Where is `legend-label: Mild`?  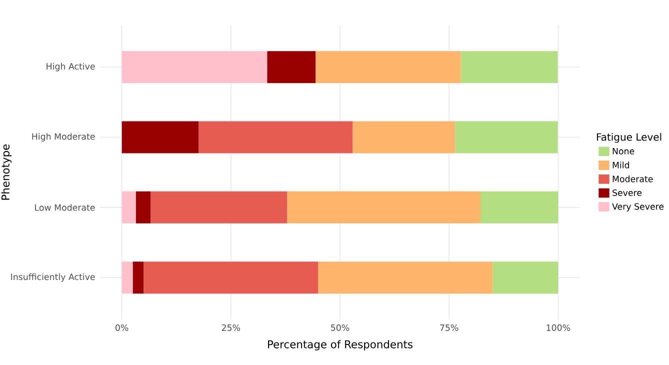 legend-label: Mild is located at coordinates (620, 165).